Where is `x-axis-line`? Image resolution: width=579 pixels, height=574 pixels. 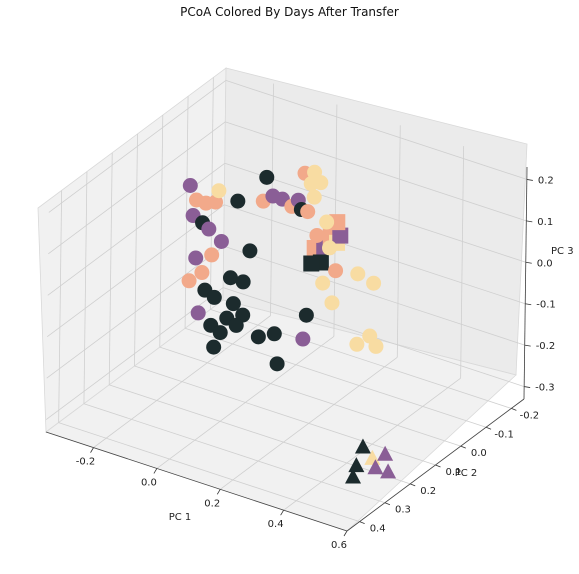
x-axis-line is located at coordinates (196, 481).